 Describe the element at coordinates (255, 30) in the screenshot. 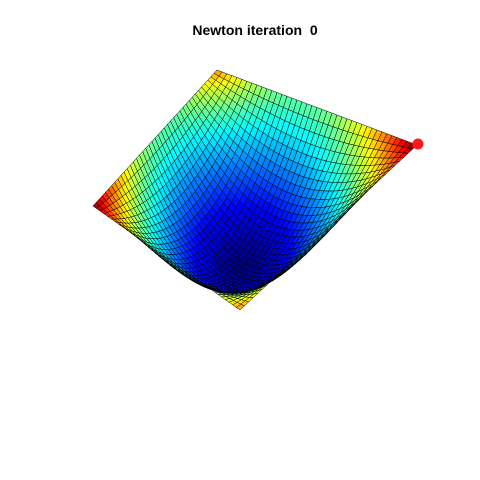

I see `plot-title: Newton iteration 0` at that location.